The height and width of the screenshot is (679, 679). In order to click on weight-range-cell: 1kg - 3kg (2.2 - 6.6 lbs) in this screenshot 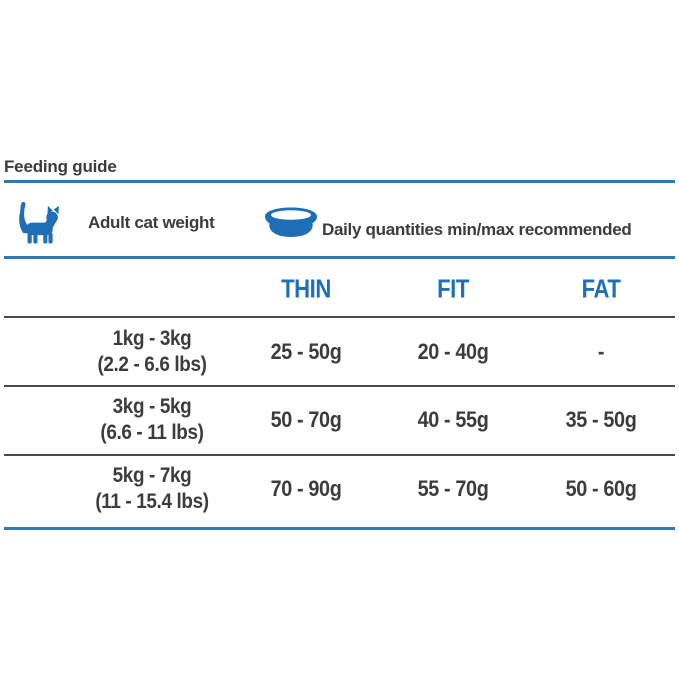, I will do `click(151, 352)`.